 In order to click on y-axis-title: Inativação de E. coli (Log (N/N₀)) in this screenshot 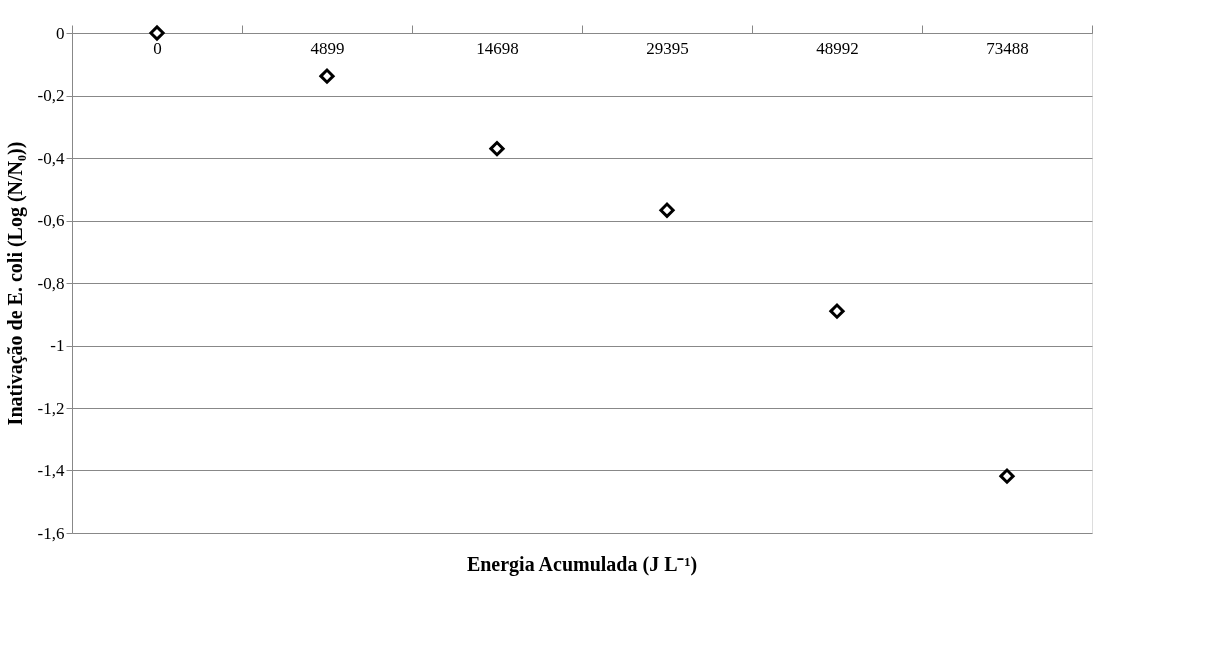, I will do `click(15, 283)`.